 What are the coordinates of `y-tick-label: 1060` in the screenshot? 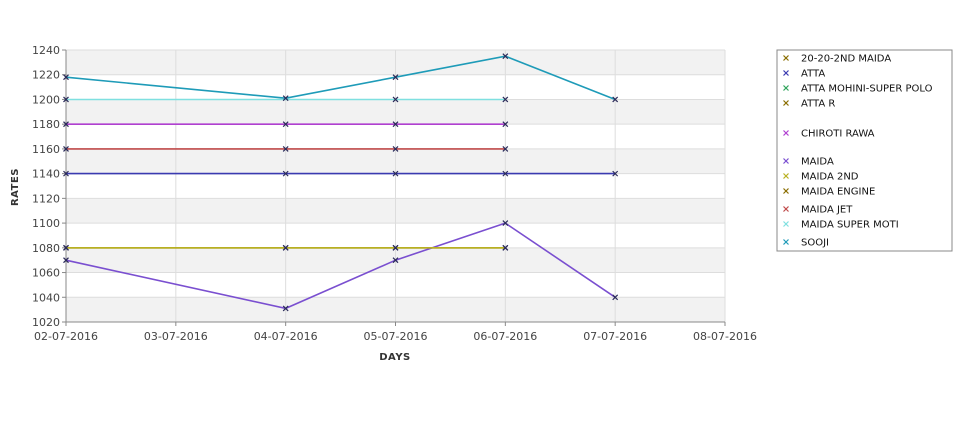 It's located at (46, 273).